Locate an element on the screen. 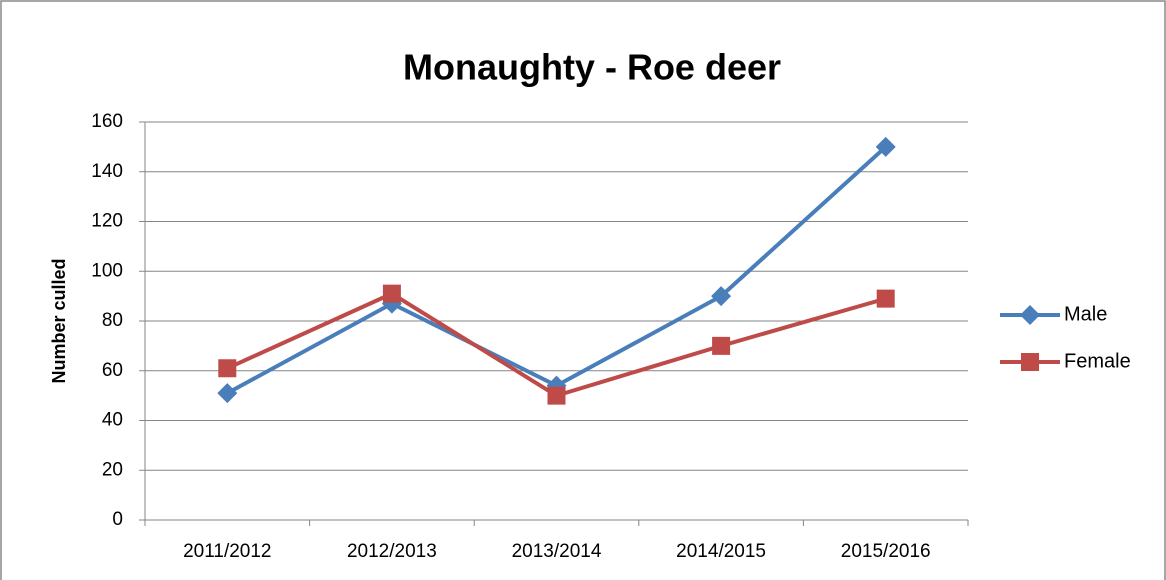  y-tick-label: 20 is located at coordinates (112, 469).